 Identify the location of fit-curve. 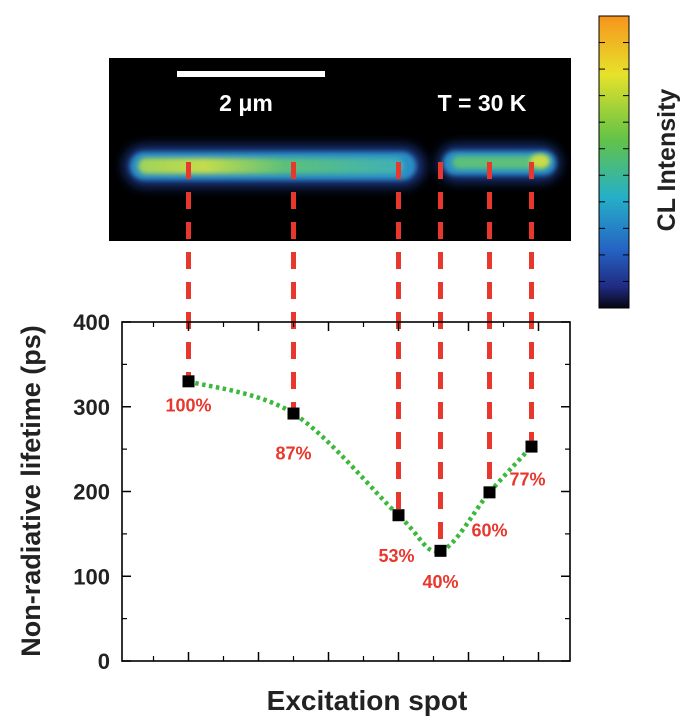
(360, 466).